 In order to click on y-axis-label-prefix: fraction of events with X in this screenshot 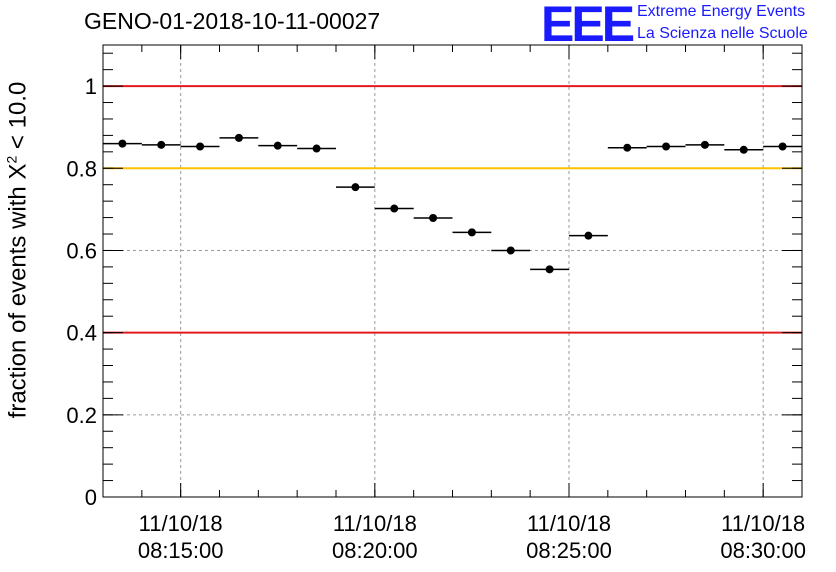, I will do `click(18, 291)`.